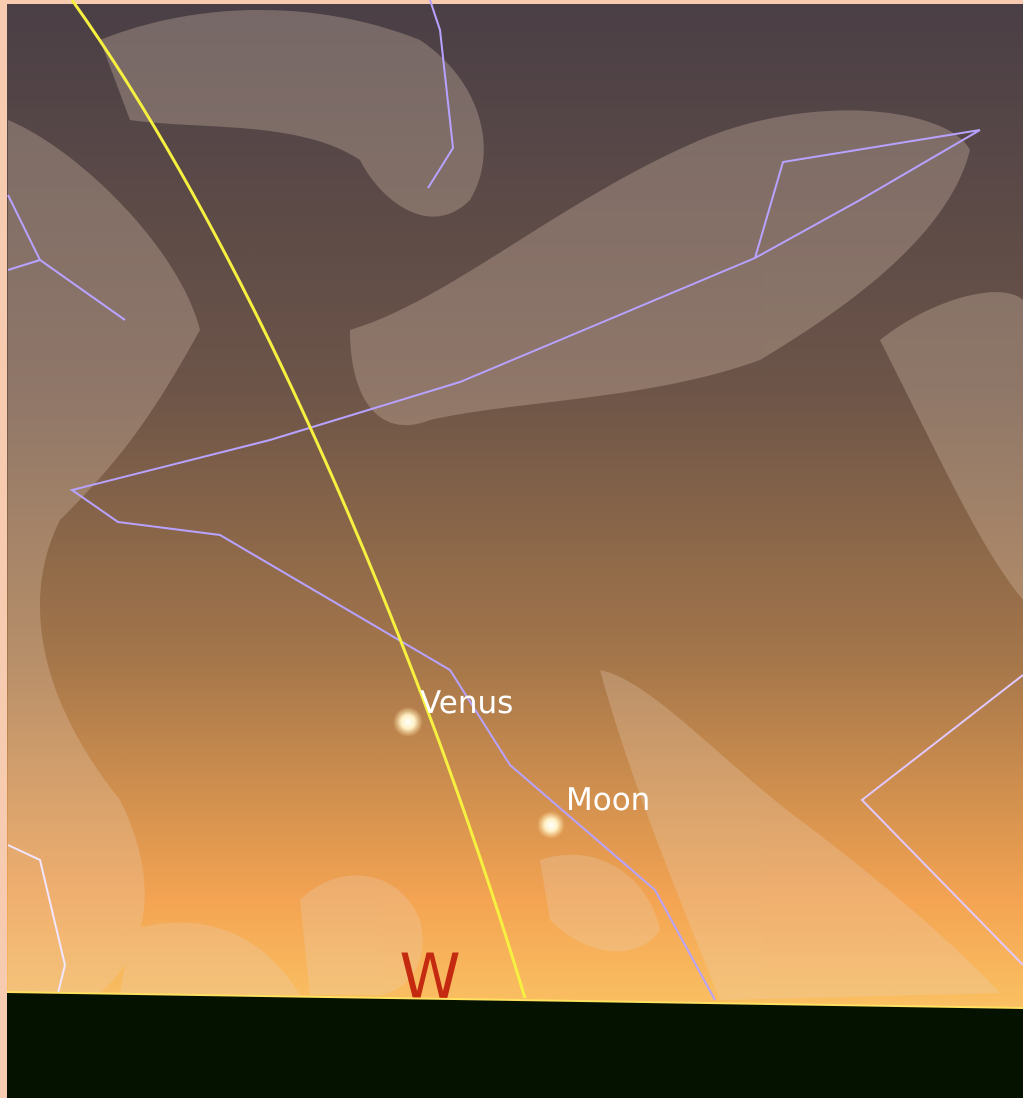  I want to click on moon-dot, so click(551, 825).